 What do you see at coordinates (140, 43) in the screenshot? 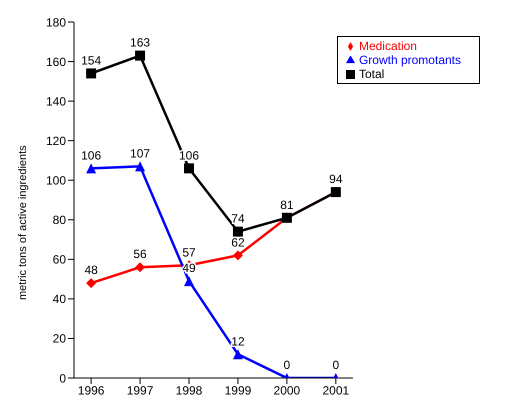
I see `data-label: 163` at bounding box center [140, 43].